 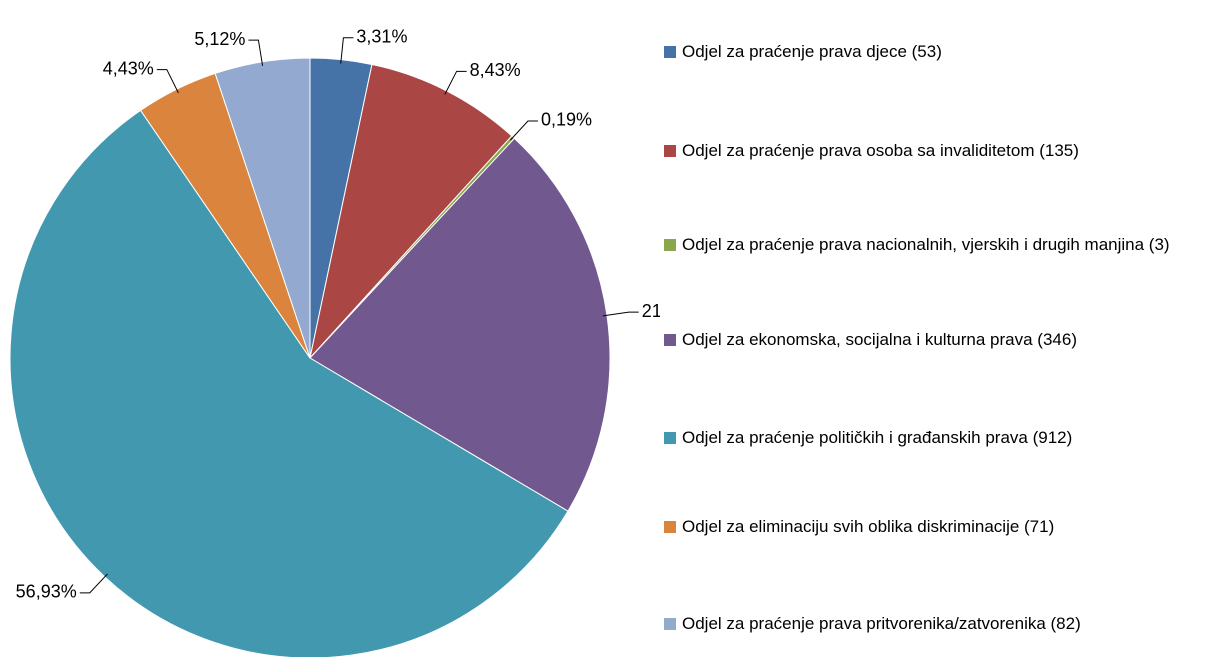 What do you see at coordinates (46, 592) in the screenshot?
I see `data-label: 56,93%` at bounding box center [46, 592].